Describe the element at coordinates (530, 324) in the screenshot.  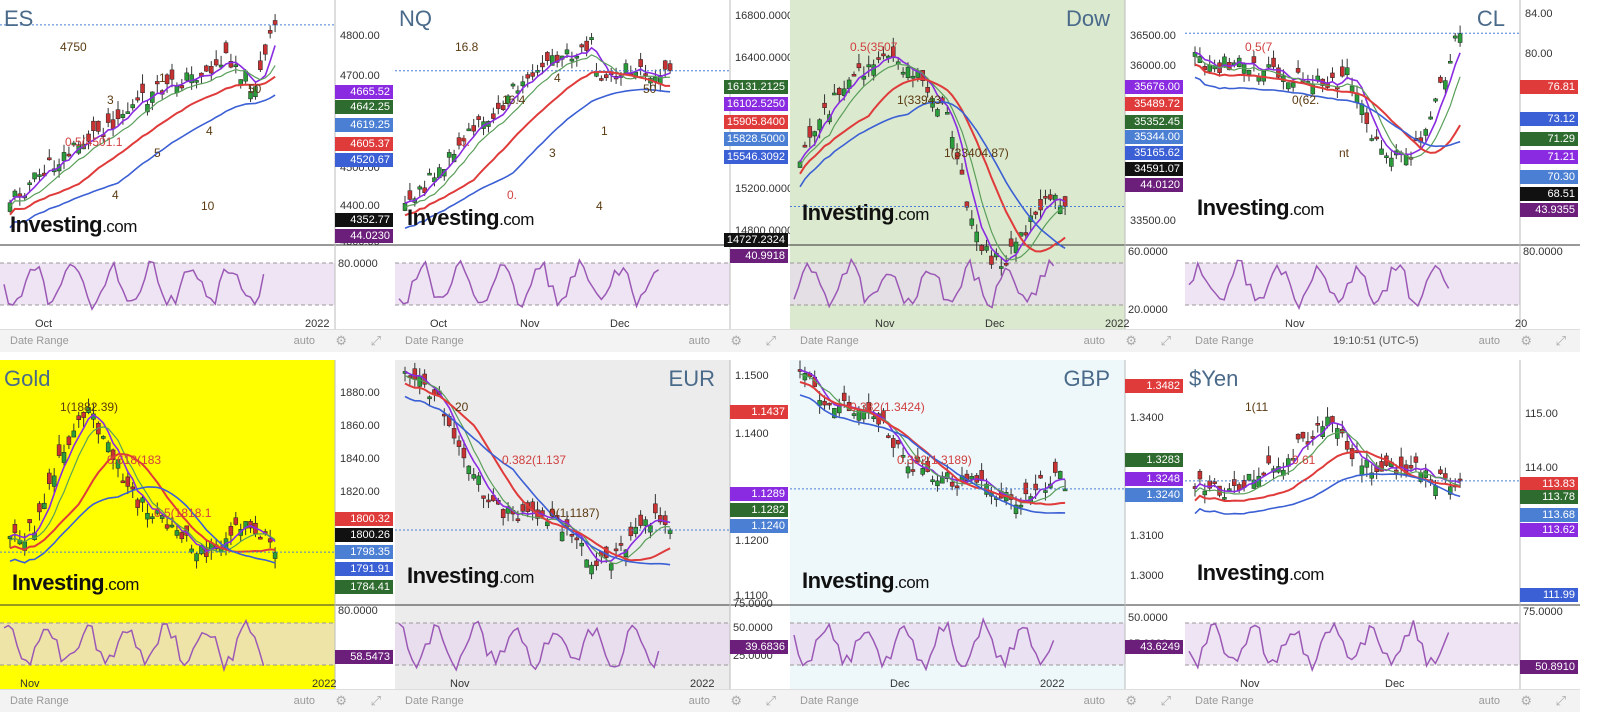
I see `x-axis-label: Nov` at that location.